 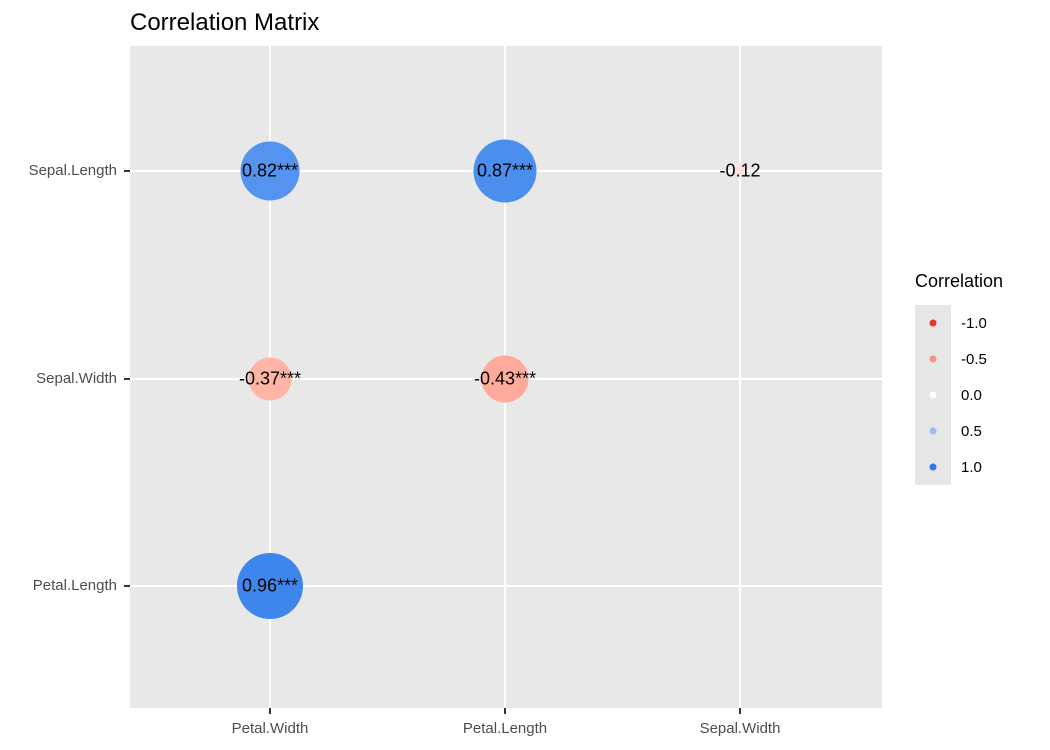 I want to click on y-axis-label-sepal-width: Sepal.Width, so click(x=76, y=378).